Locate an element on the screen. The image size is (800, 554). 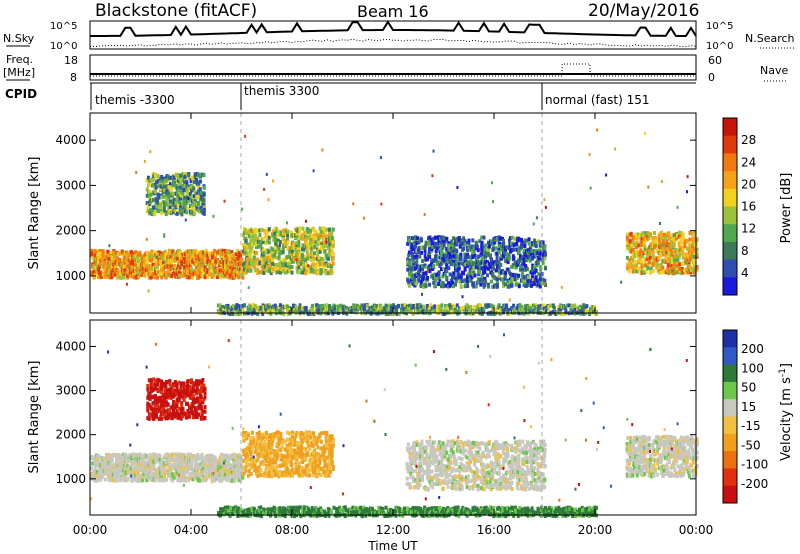
noise-left-tick-top: 10^5 is located at coordinates (63, 26).